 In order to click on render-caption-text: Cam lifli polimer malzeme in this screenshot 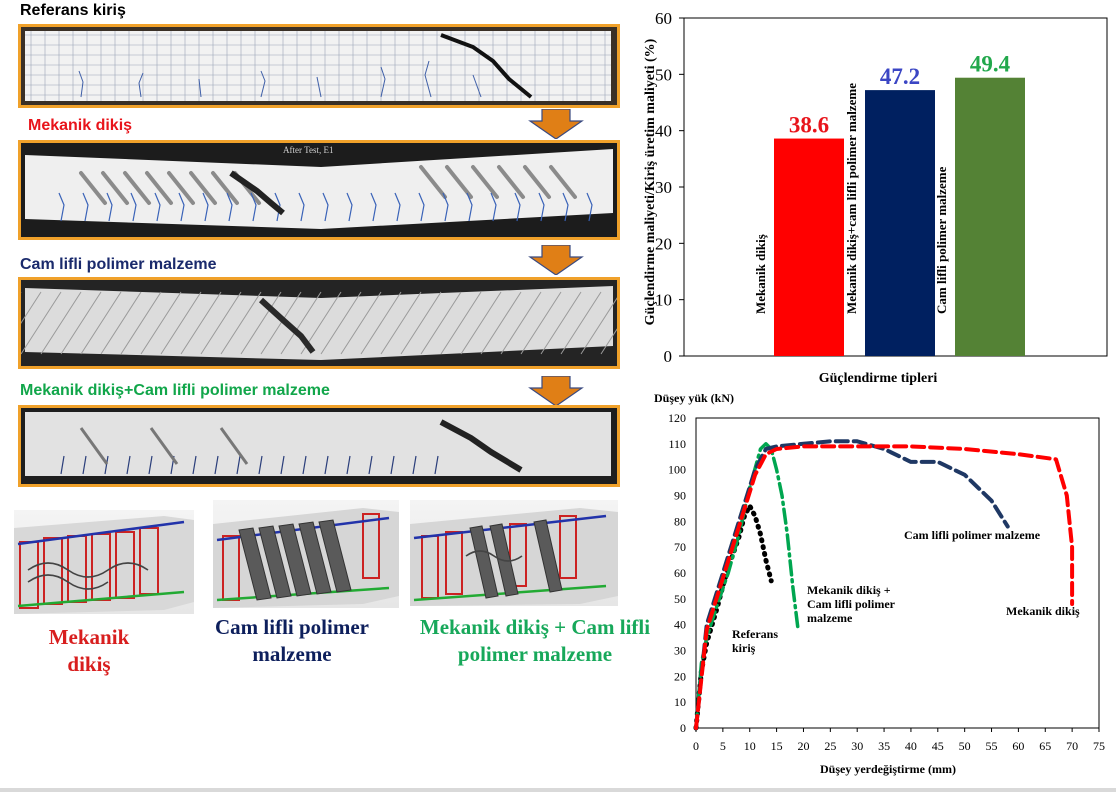, I will do `click(292, 640)`.